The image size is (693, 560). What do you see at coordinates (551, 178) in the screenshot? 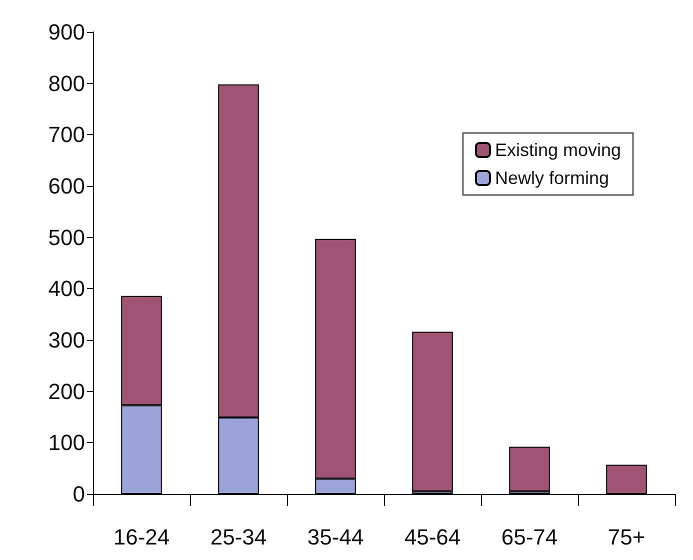
I see `legend-label: Newly forming` at bounding box center [551, 178].